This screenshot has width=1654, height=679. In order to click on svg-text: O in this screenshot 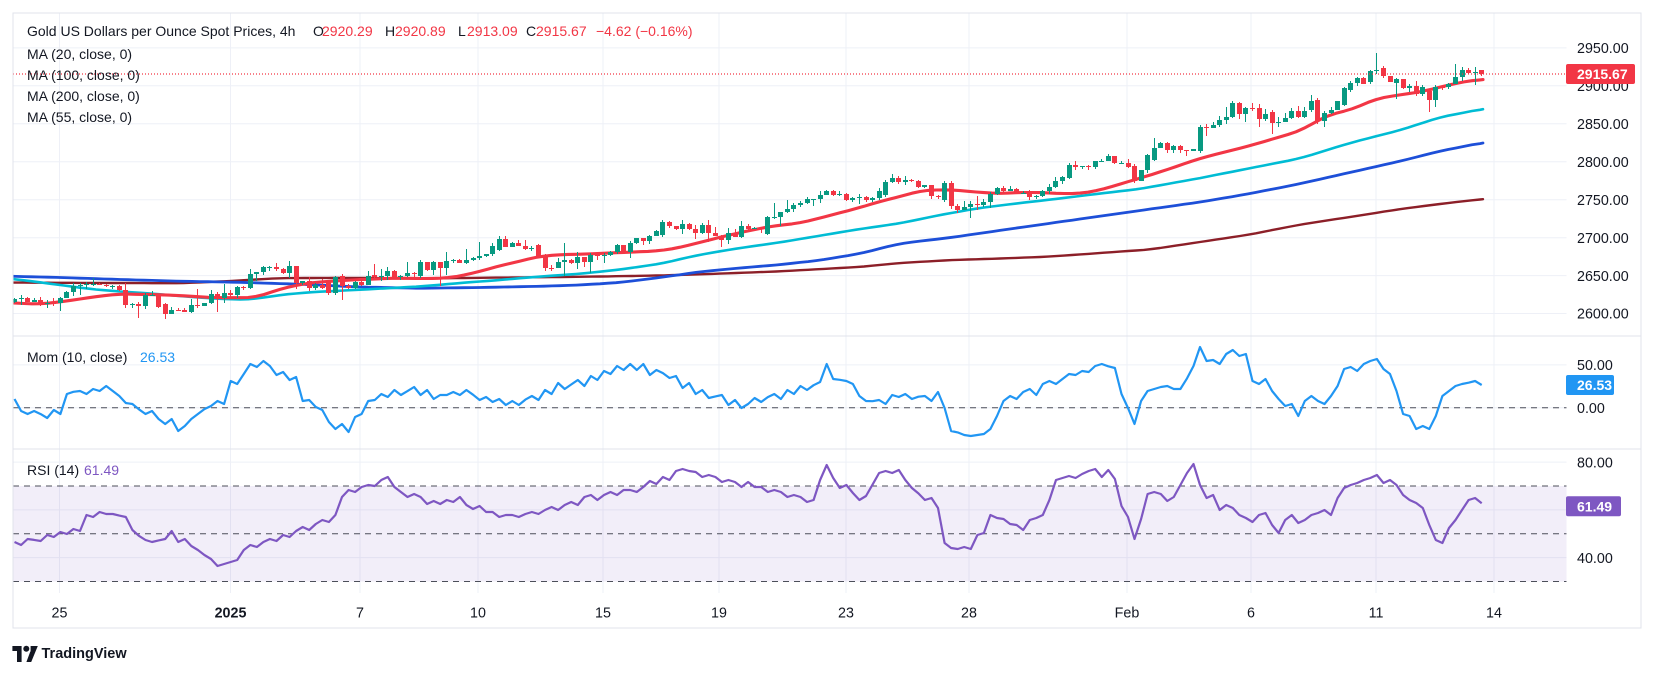, I will do `click(318, 31)`.